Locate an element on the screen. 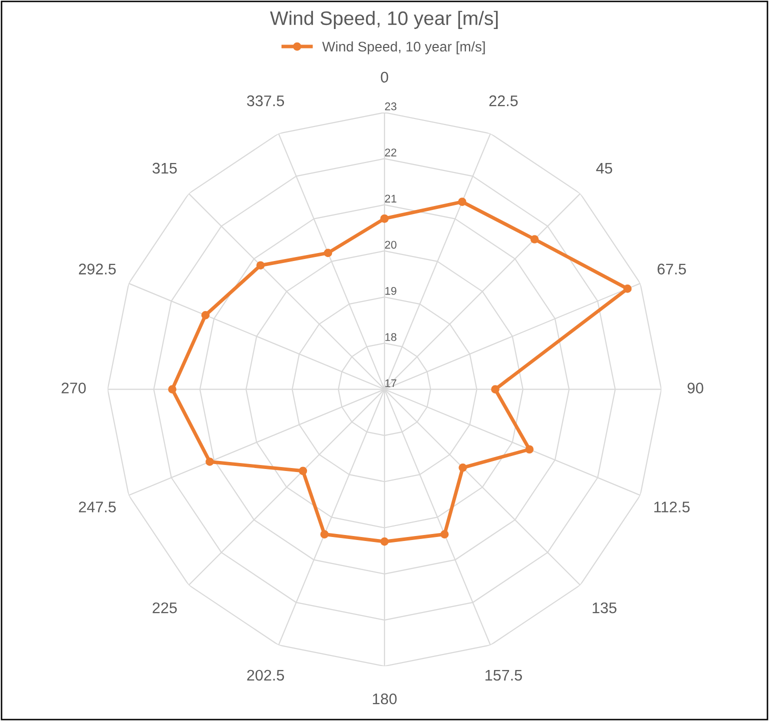 This screenshot has height=721, width=769. chart-title: Wind Speed, 10 year [m/s] is located at coordinates (384, 19).